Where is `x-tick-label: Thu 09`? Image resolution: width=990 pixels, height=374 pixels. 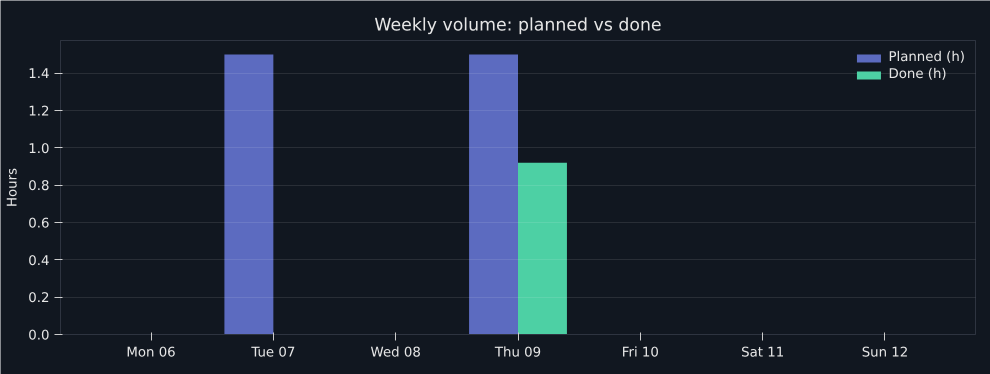
x-tick-label: Thu 09 is located at coordinates (518, 353).